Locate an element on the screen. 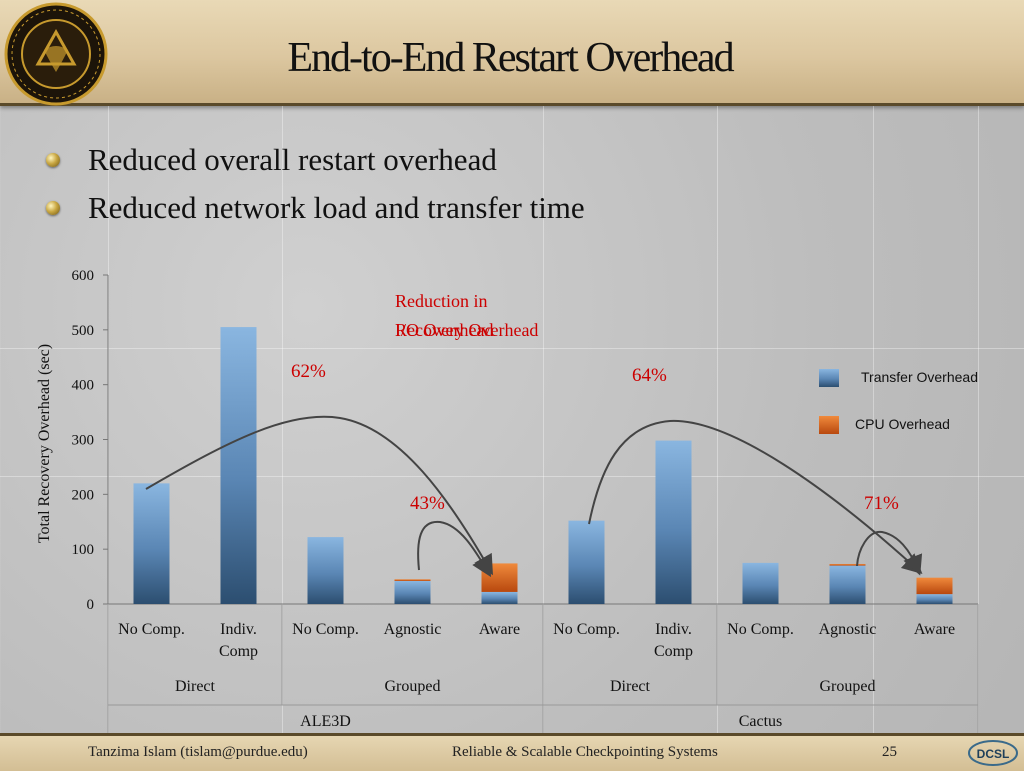 The height and width of the screenshot is (771, 1024). y-tick-label: 300 is located at coordinates (83, 441).